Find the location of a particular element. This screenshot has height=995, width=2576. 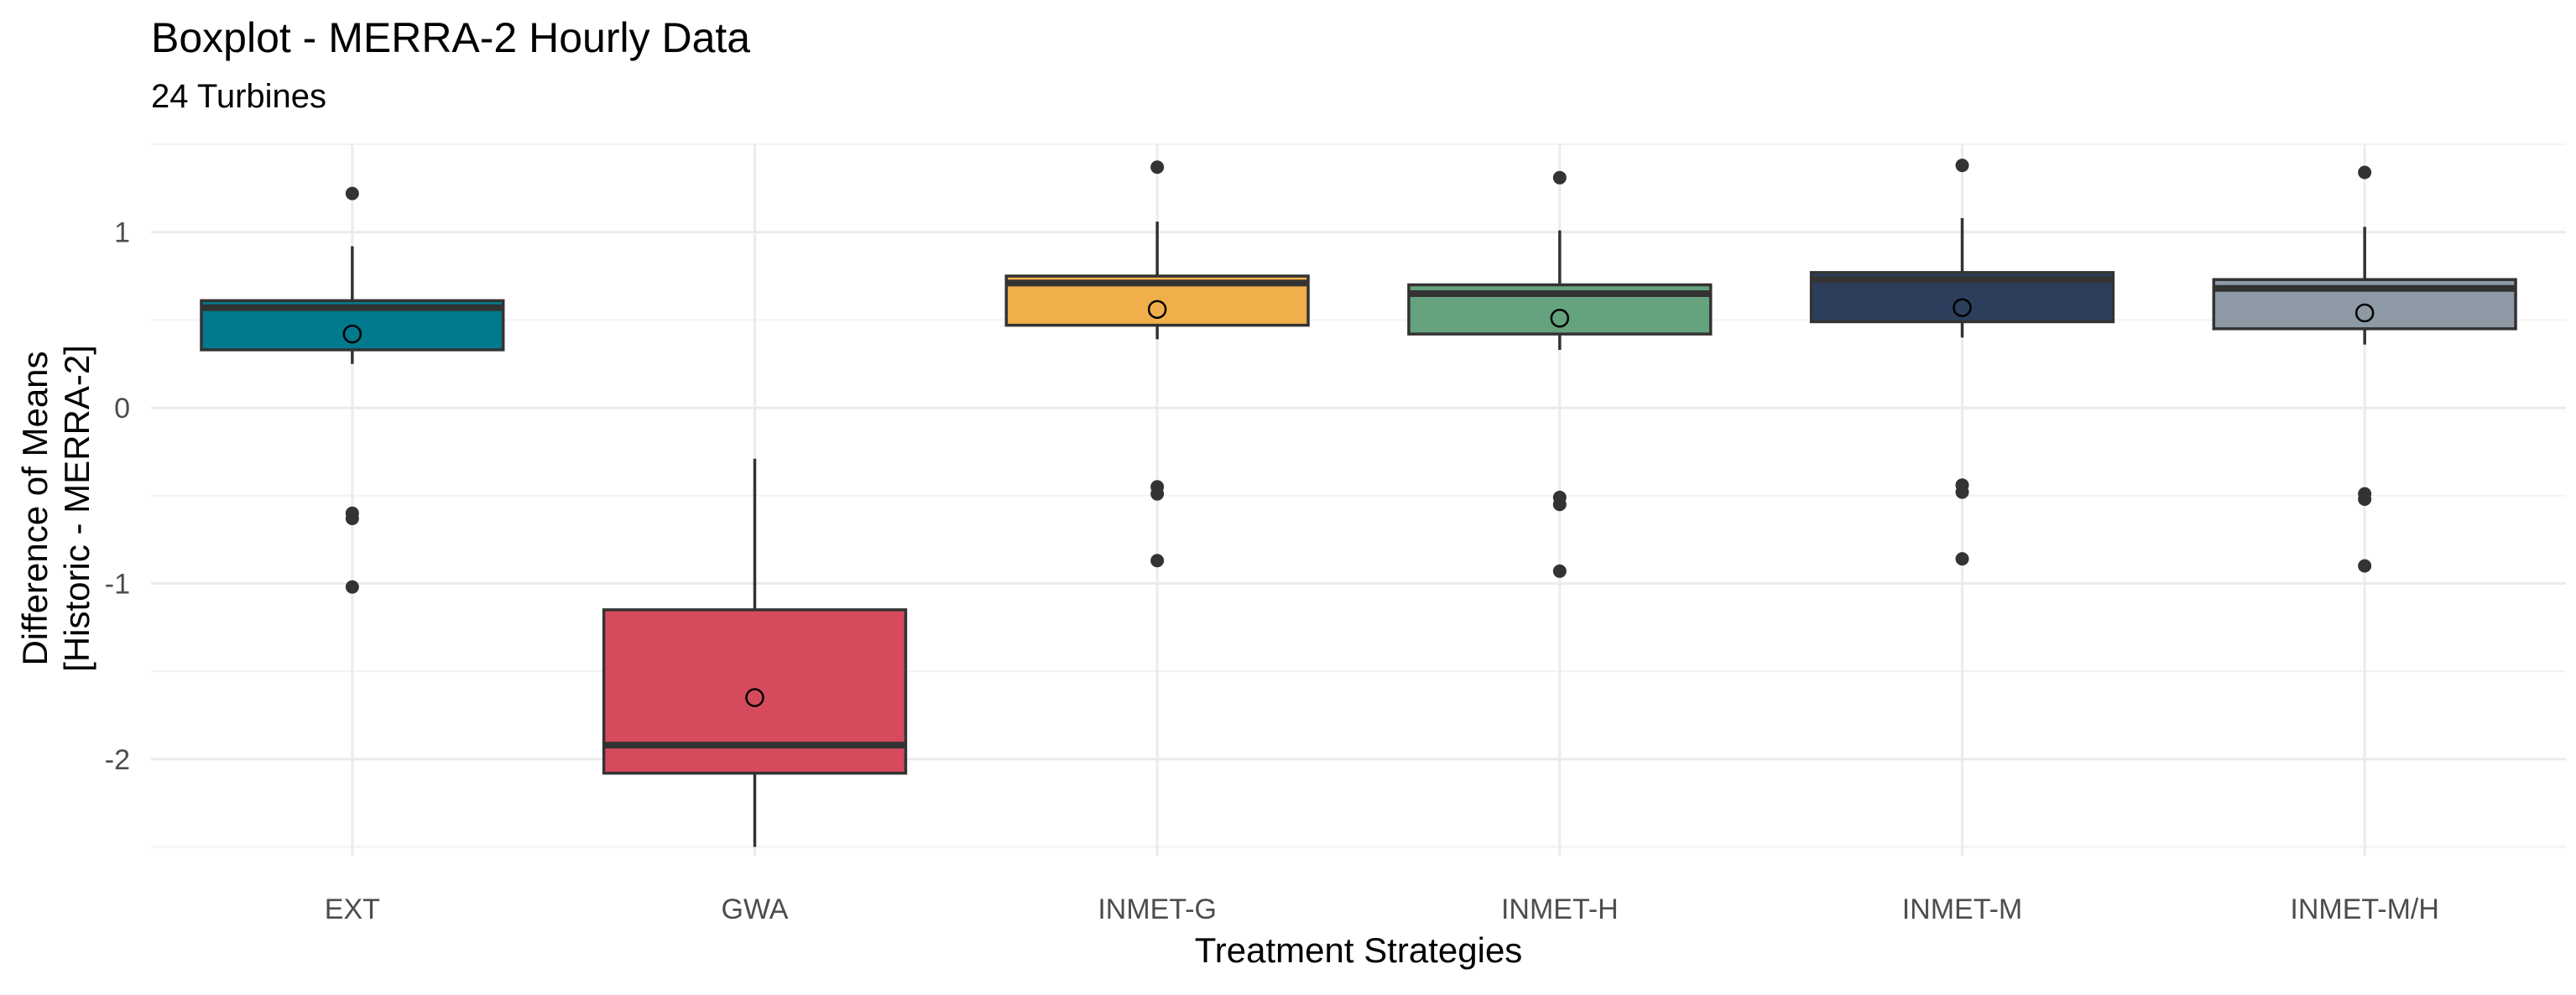

y-axis-title-line-1: Difference of Means is located at coordinates (35, 508).